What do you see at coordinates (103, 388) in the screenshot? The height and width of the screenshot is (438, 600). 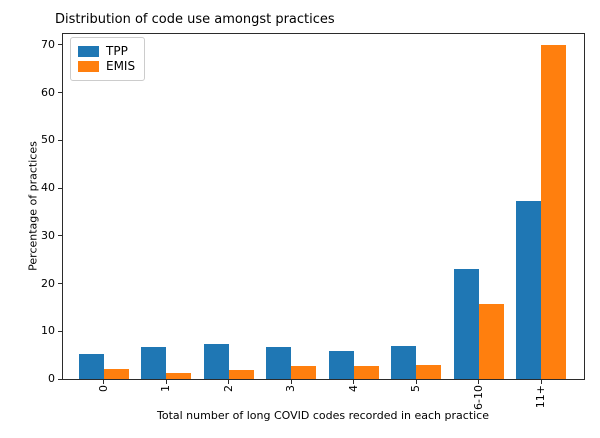 I see `x-tick-label: 0` at bounding box center [103, 388].